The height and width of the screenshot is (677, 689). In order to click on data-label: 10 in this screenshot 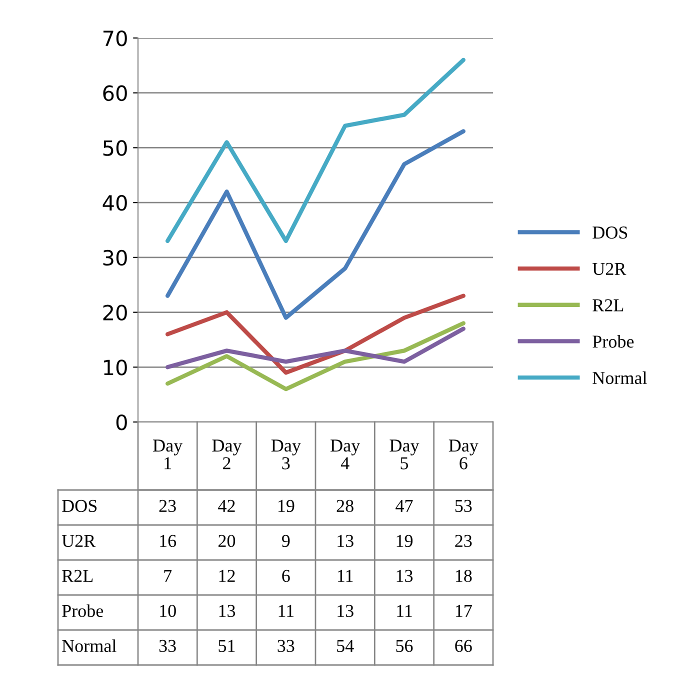, I will do `click(168, 611)`.